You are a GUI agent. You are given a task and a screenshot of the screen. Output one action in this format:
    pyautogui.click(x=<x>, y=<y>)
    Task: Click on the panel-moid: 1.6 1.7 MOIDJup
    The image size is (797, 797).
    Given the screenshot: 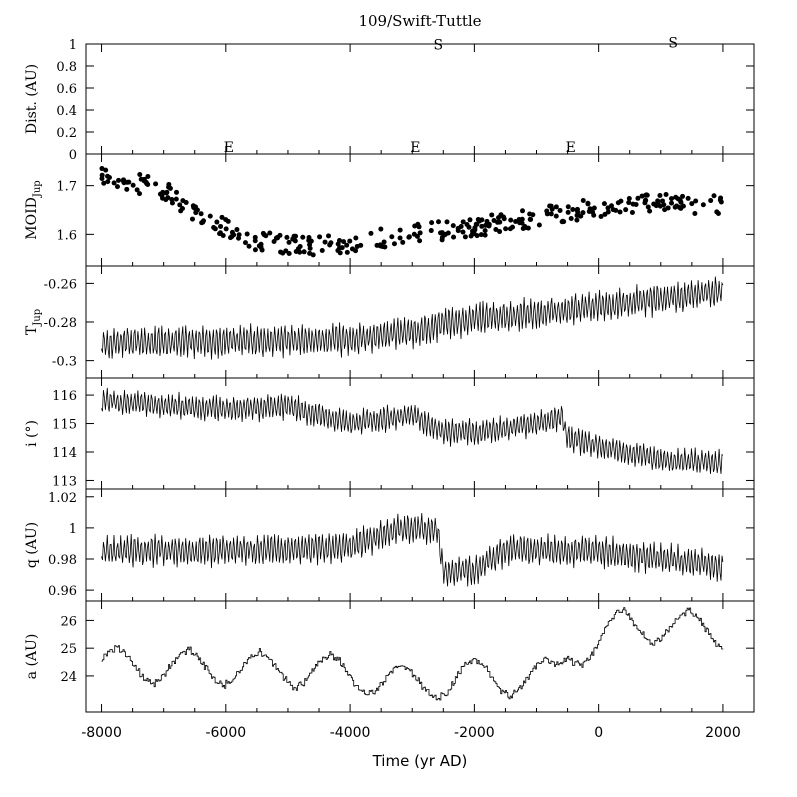 What is the action you would take?
    pyautogui.click(x=389, y=210)
    